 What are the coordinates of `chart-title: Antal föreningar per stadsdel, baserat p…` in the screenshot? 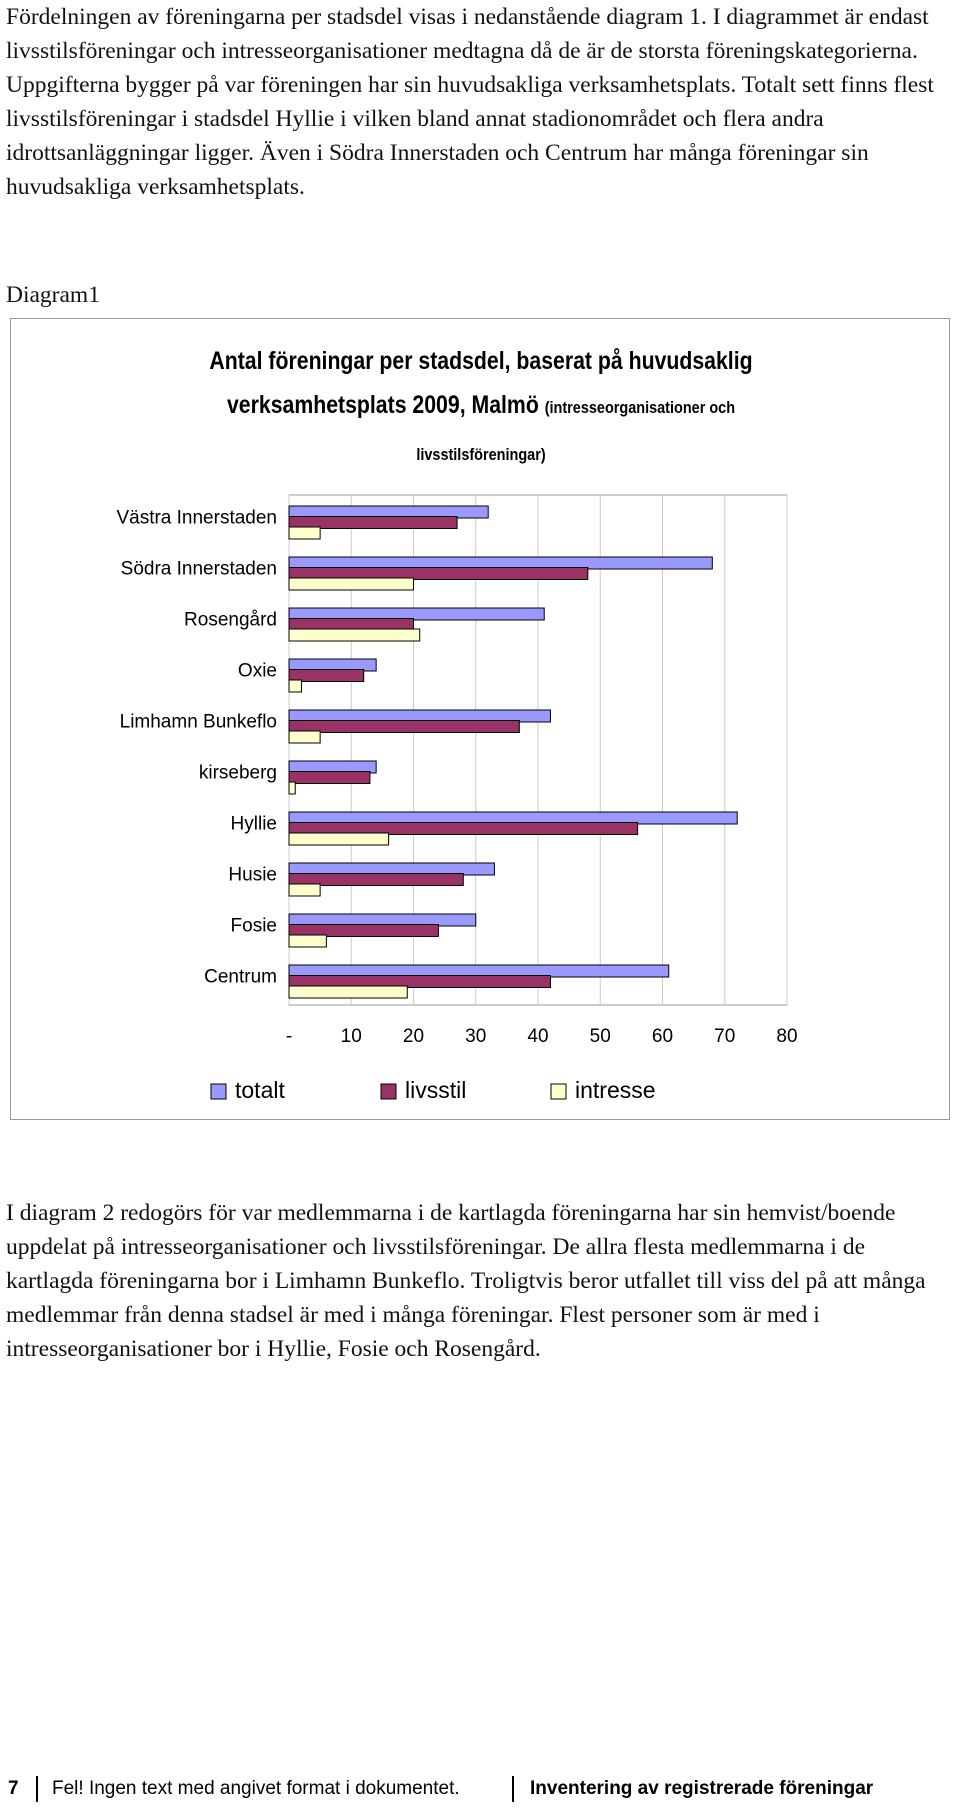 It's located at (481, 383).